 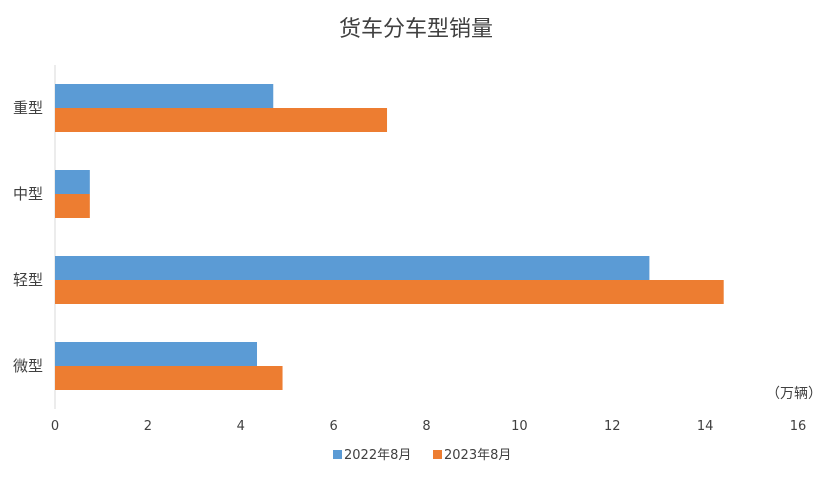 I want to click on legend-label: 2022年8月, so click(x=377, y=455).